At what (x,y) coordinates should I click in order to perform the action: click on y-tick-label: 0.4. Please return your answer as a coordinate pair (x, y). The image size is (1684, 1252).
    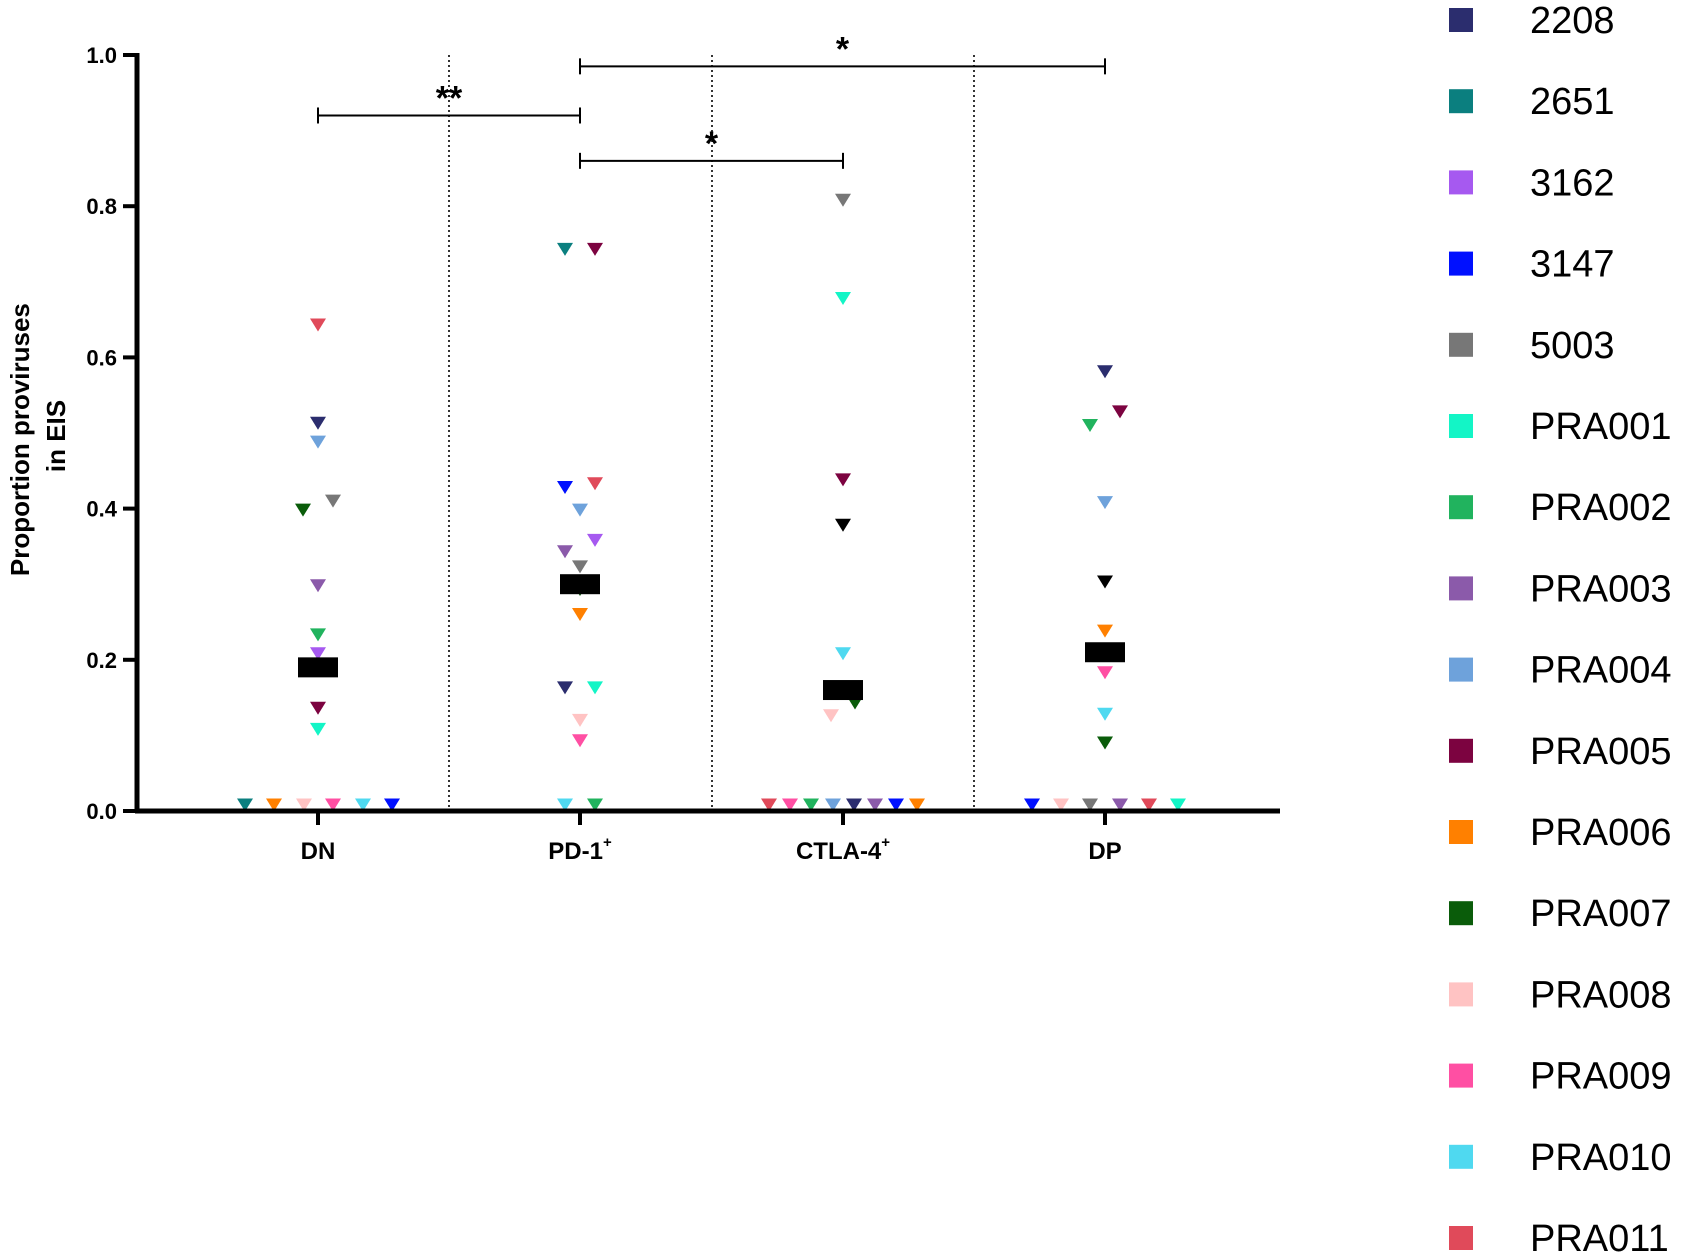
    Looking at the image, I should click on (101, 509).